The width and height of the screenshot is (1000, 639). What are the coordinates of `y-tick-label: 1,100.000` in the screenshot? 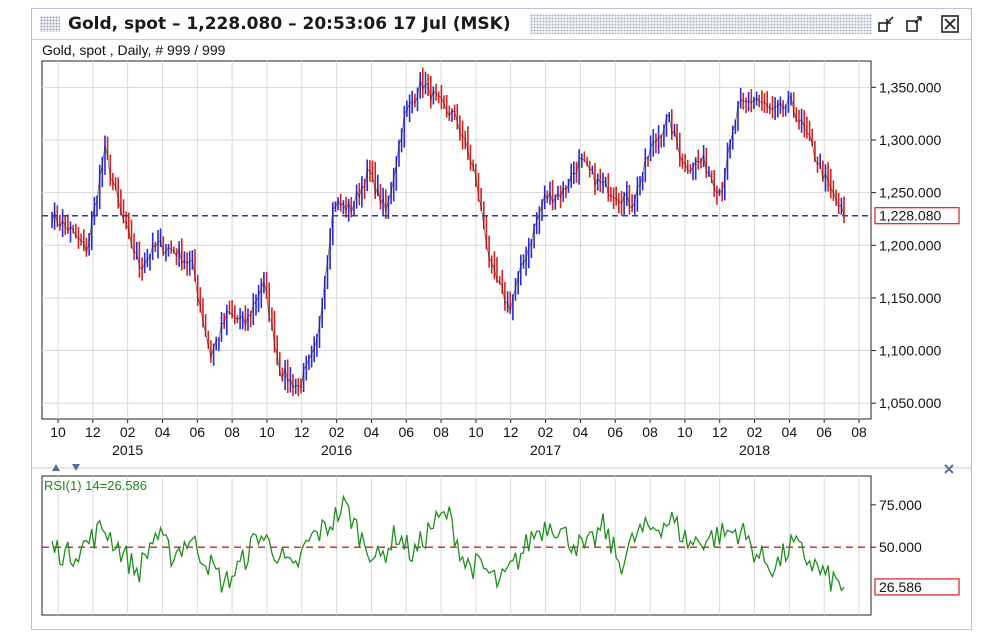 It's located at (910, 351).